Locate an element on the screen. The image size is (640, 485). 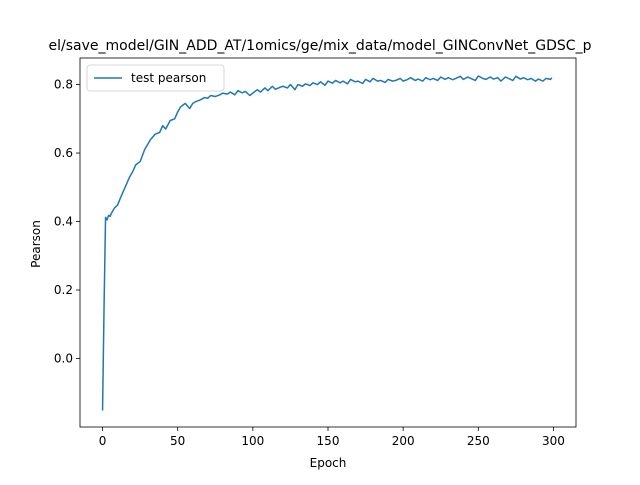
x-tick-label: 200 is located at coordinates (403, 441).